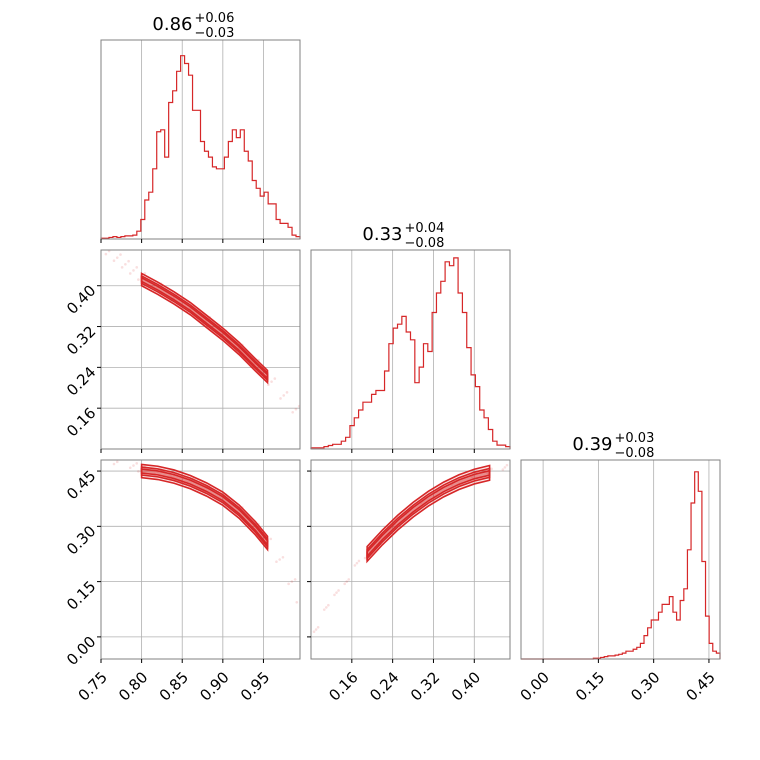 The height and width of the screenshot is (760, 760). I want to click on histogram-panel-0: 0.86 +0.06−0.03, so click(200, 125).